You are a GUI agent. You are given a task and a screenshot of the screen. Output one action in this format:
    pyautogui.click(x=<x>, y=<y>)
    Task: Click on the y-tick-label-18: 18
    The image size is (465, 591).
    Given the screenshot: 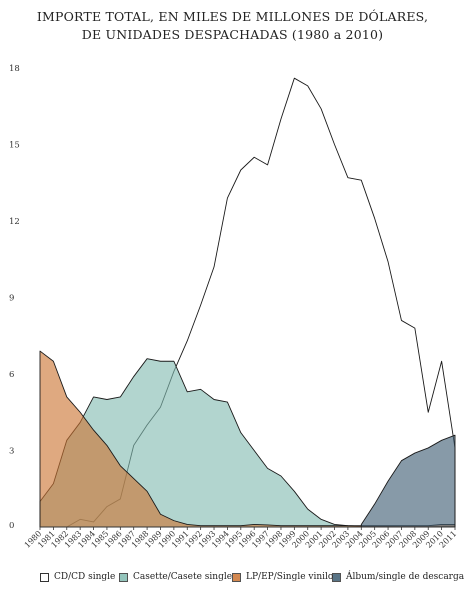 What is the action you would take?
    pyautogui.click(x=14, y=69)
    